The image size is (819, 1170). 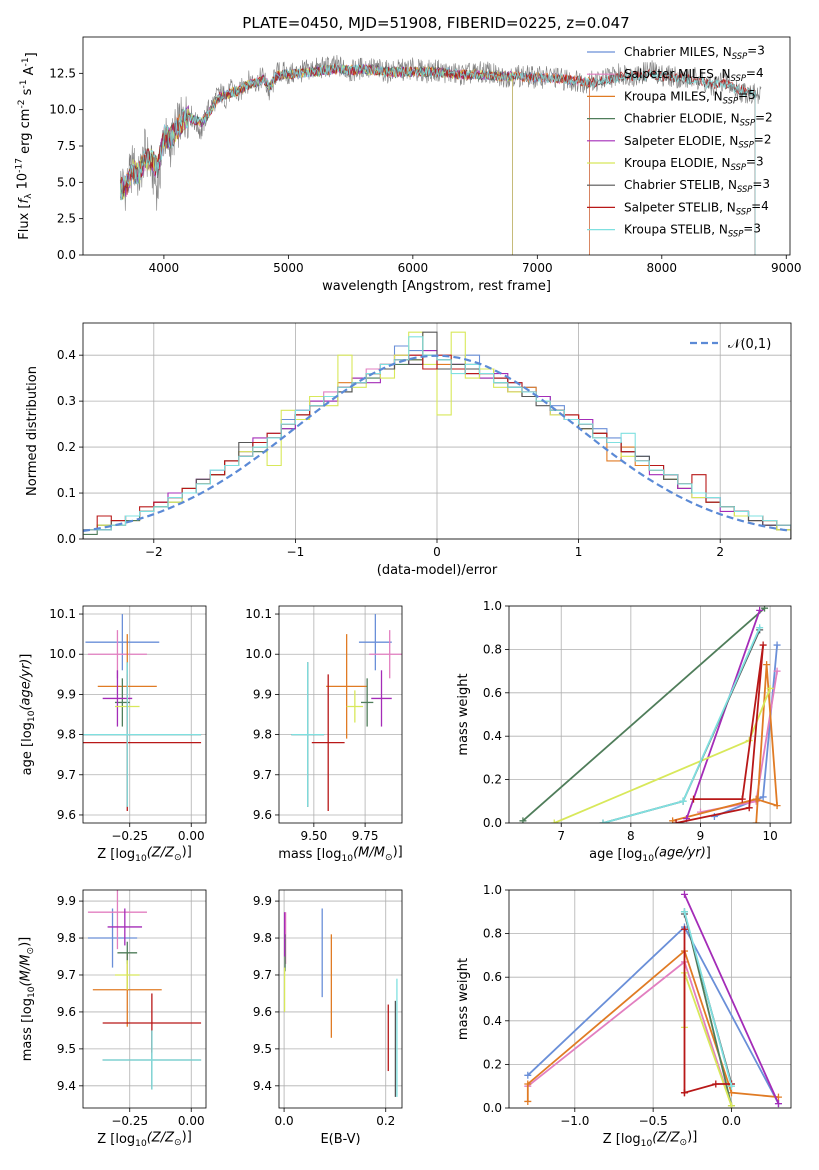 I want to click on x-tick-label: −1.0, so click(x=574, y=1121).